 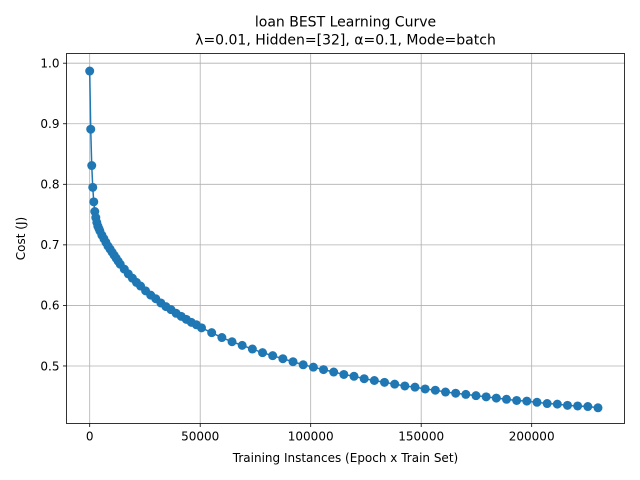 I want to click on y-tick-label: 0.7, so click(x=49, y=245).